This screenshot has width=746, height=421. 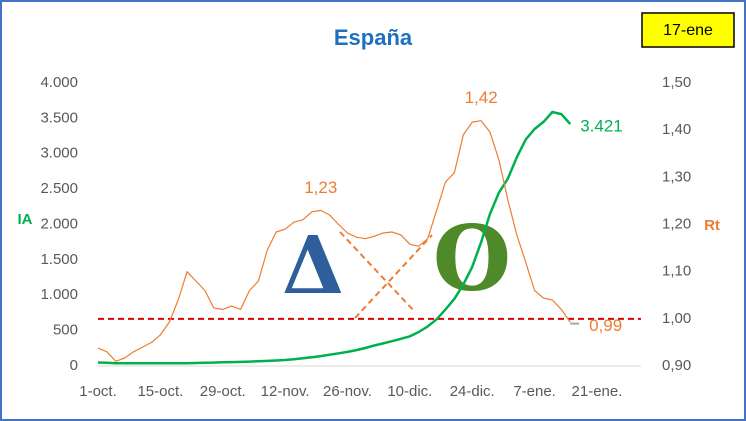 I want to click on x-tick-label: 29-oct., so click(x=223, y=391).